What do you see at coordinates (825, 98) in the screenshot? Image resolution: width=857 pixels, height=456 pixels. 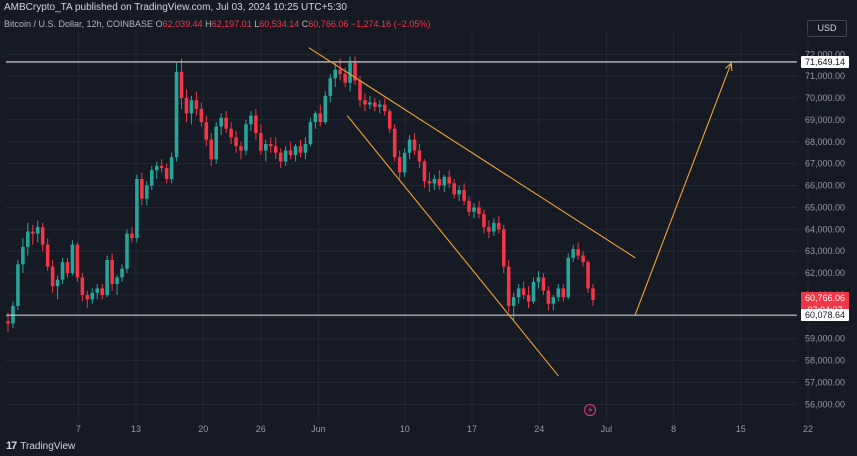 I see `price-tick-label: 70,000.00` at bounding box center [825, 98].